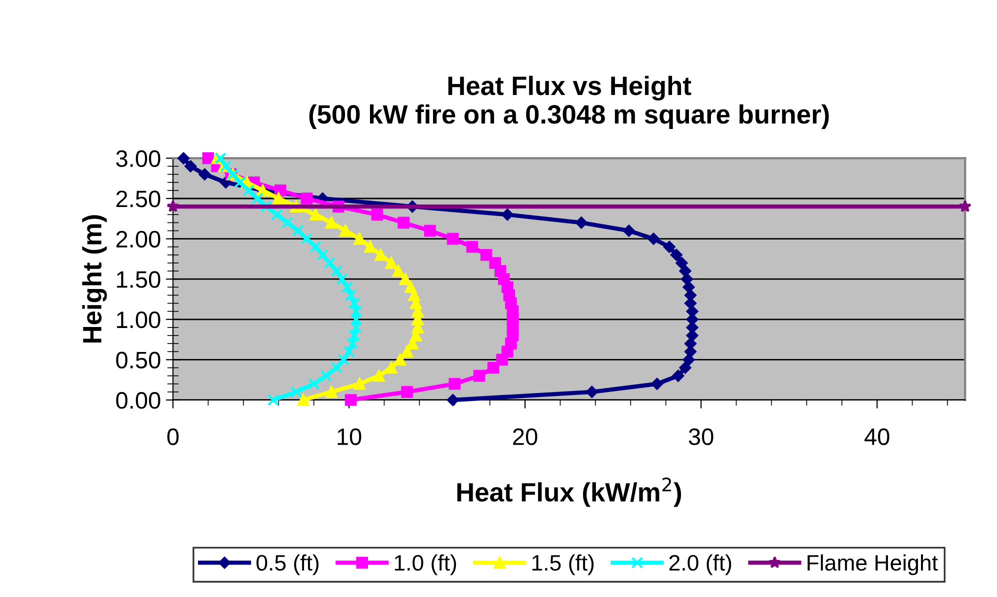 The width and height of the screenshot is (997, 597). I want to click on y-tick-label: 2.00, so click(138, 239).